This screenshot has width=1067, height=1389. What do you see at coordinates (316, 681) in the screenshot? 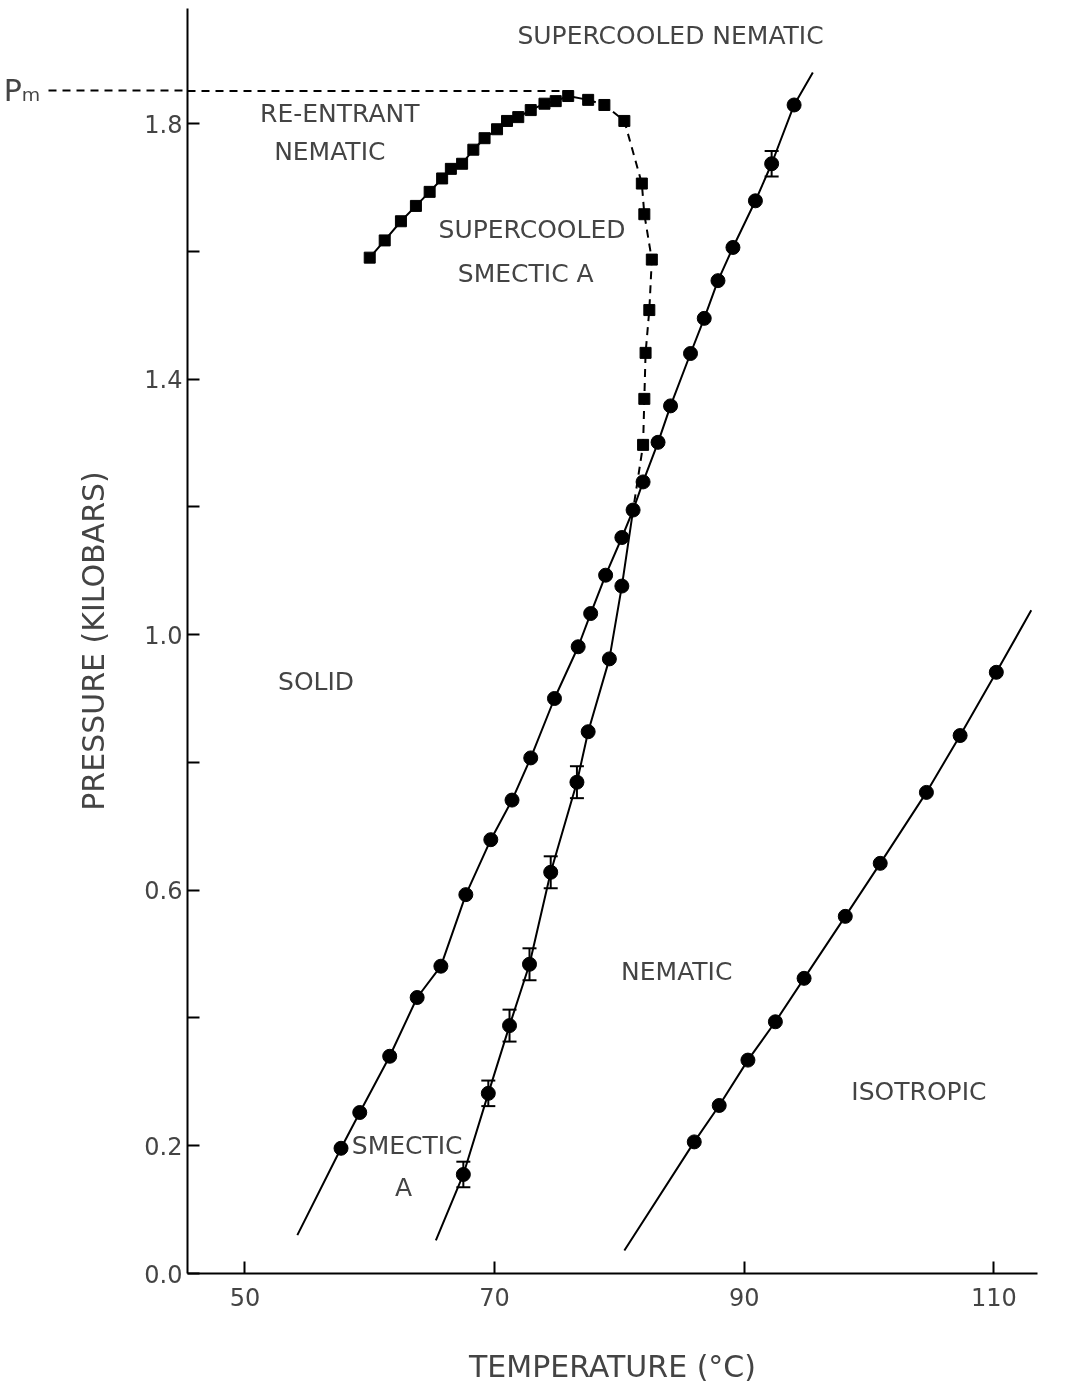
I see `annotation: SOLID` at bounding box center [316, 681].